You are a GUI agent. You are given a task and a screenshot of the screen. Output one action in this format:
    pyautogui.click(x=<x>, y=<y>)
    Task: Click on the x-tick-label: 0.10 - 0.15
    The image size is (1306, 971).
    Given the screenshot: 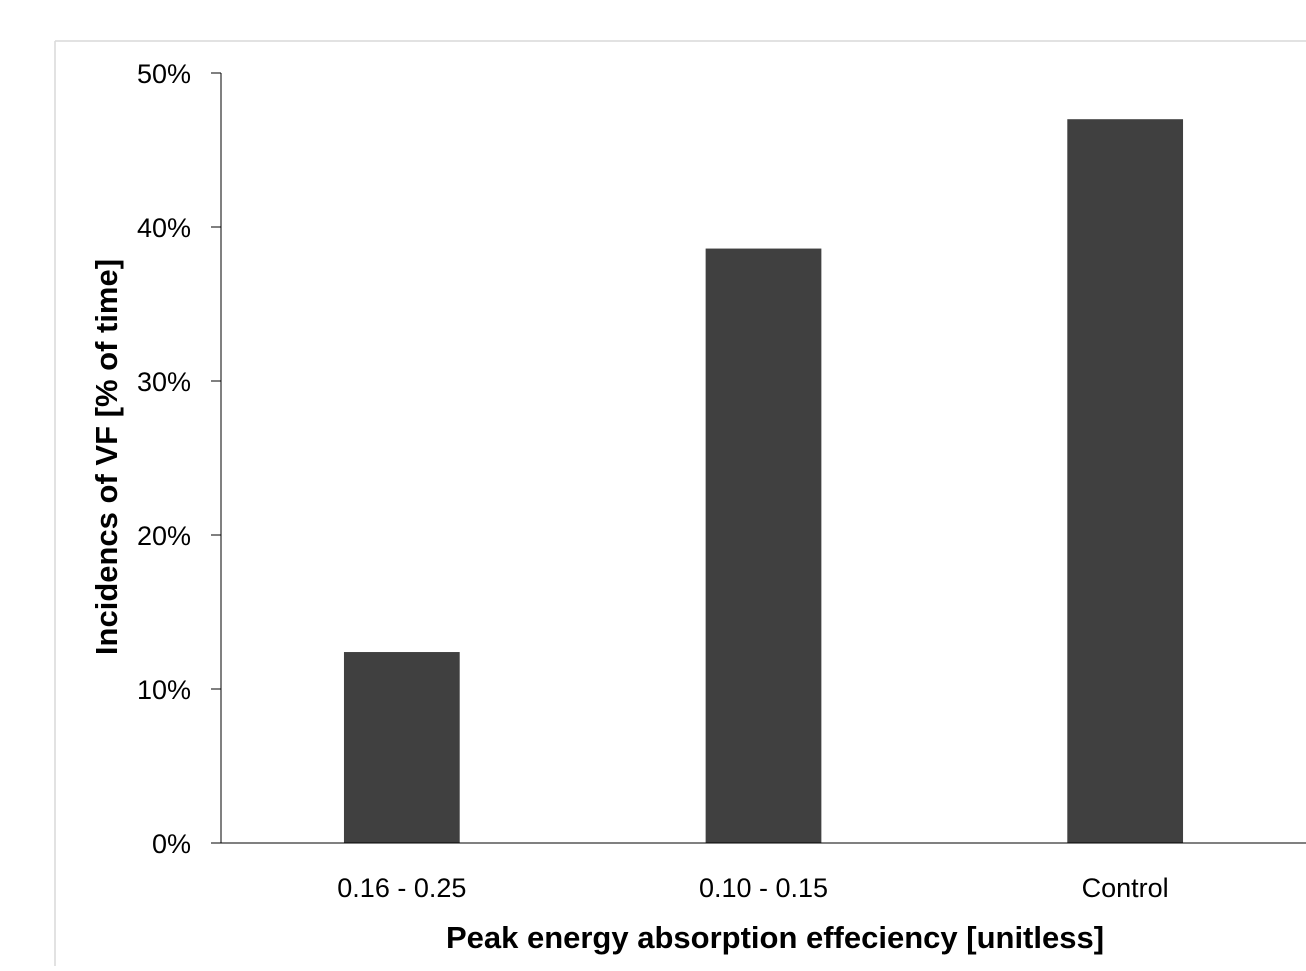 What is the action you would take?
    pyautogui.click(x=763, y=888)
    